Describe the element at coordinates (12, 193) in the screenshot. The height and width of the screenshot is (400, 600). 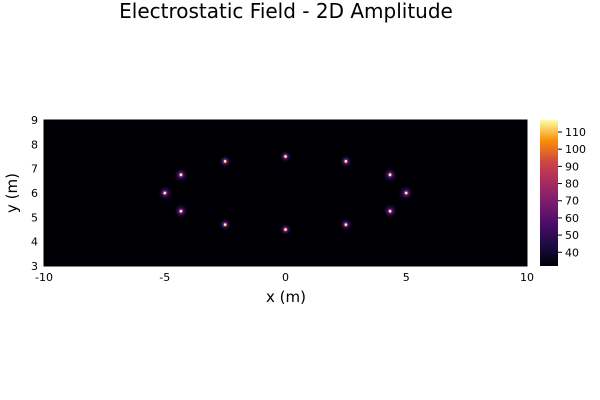
I see `y-axis-label: y (m)` at that location.